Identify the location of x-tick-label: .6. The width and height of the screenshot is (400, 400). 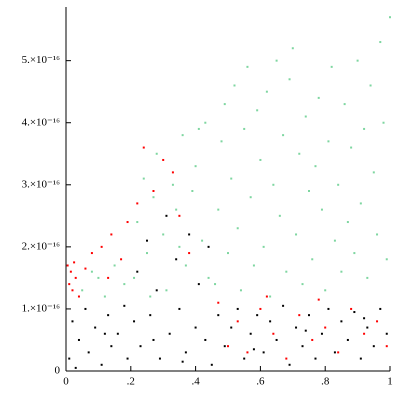
(260, 382).